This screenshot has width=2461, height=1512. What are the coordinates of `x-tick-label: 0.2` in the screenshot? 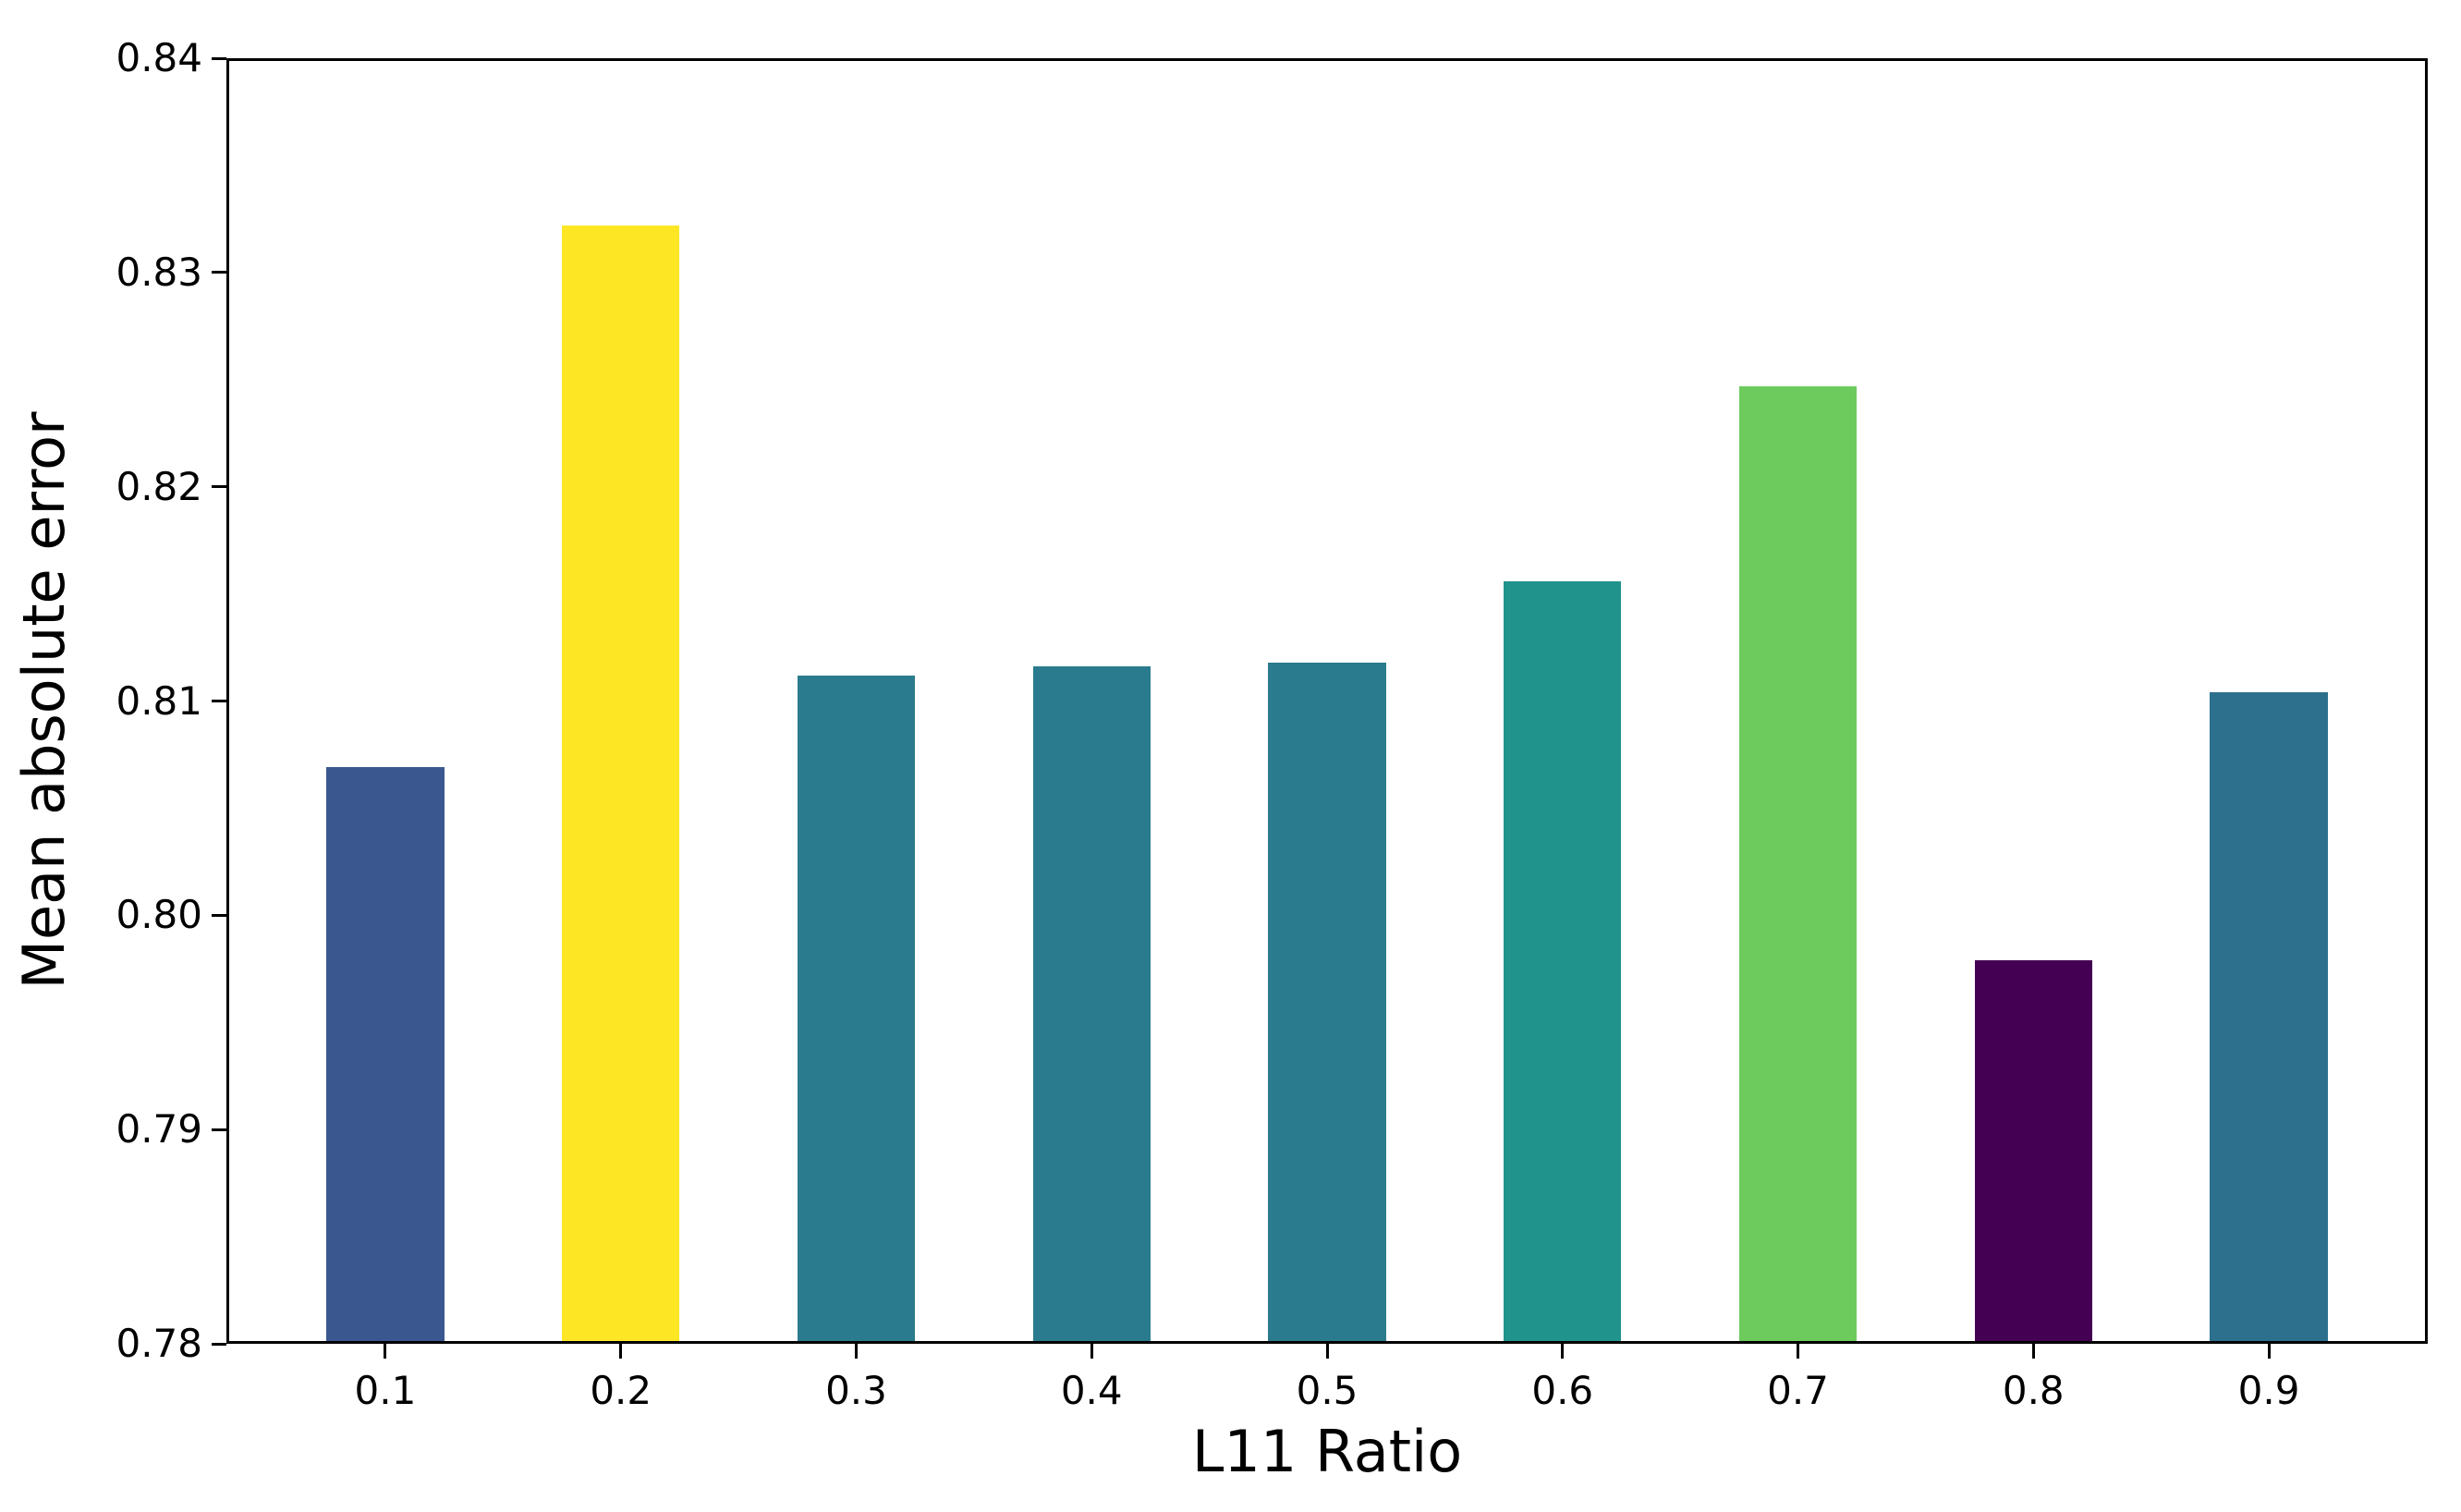 It's located at (621, 1391).